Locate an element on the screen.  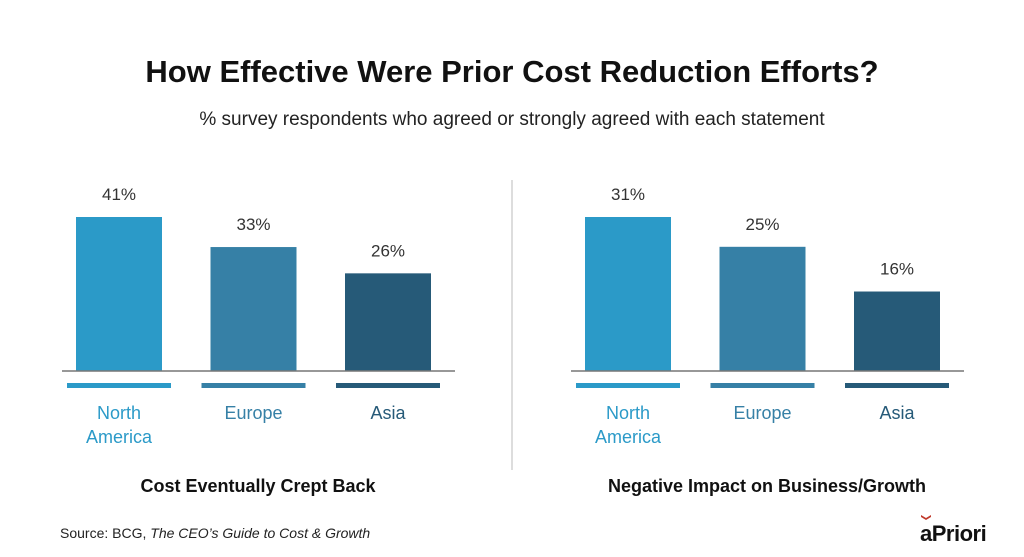
data-label: 31% is located at coordinates (628, 194).